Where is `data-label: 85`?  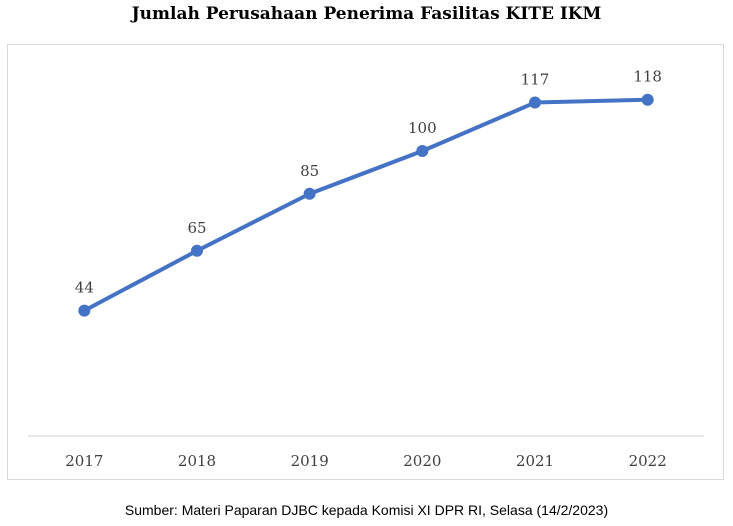 data-label: 85 is located at coordinates (309, 171).